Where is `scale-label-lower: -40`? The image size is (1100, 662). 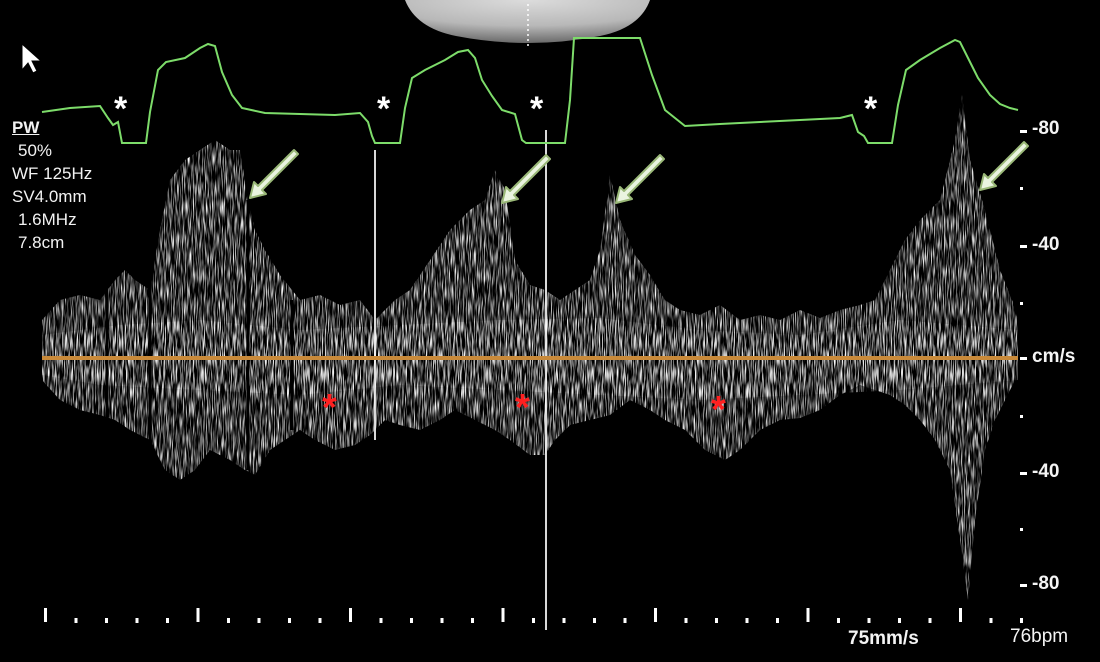
scale-label-lower: -40 is located at coordinates (1046, 471).